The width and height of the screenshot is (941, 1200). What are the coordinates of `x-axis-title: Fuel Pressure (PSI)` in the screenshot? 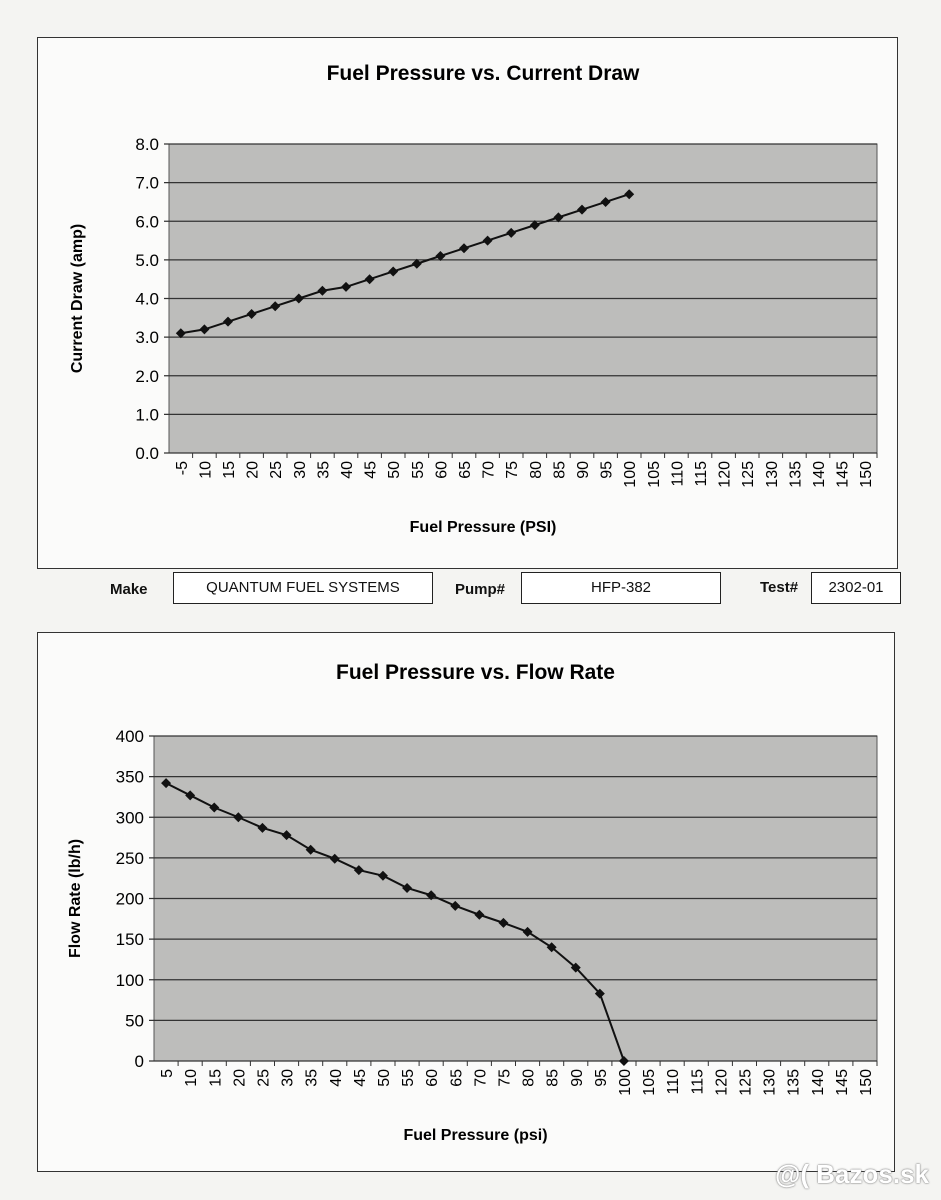 It's located at (483, 527).